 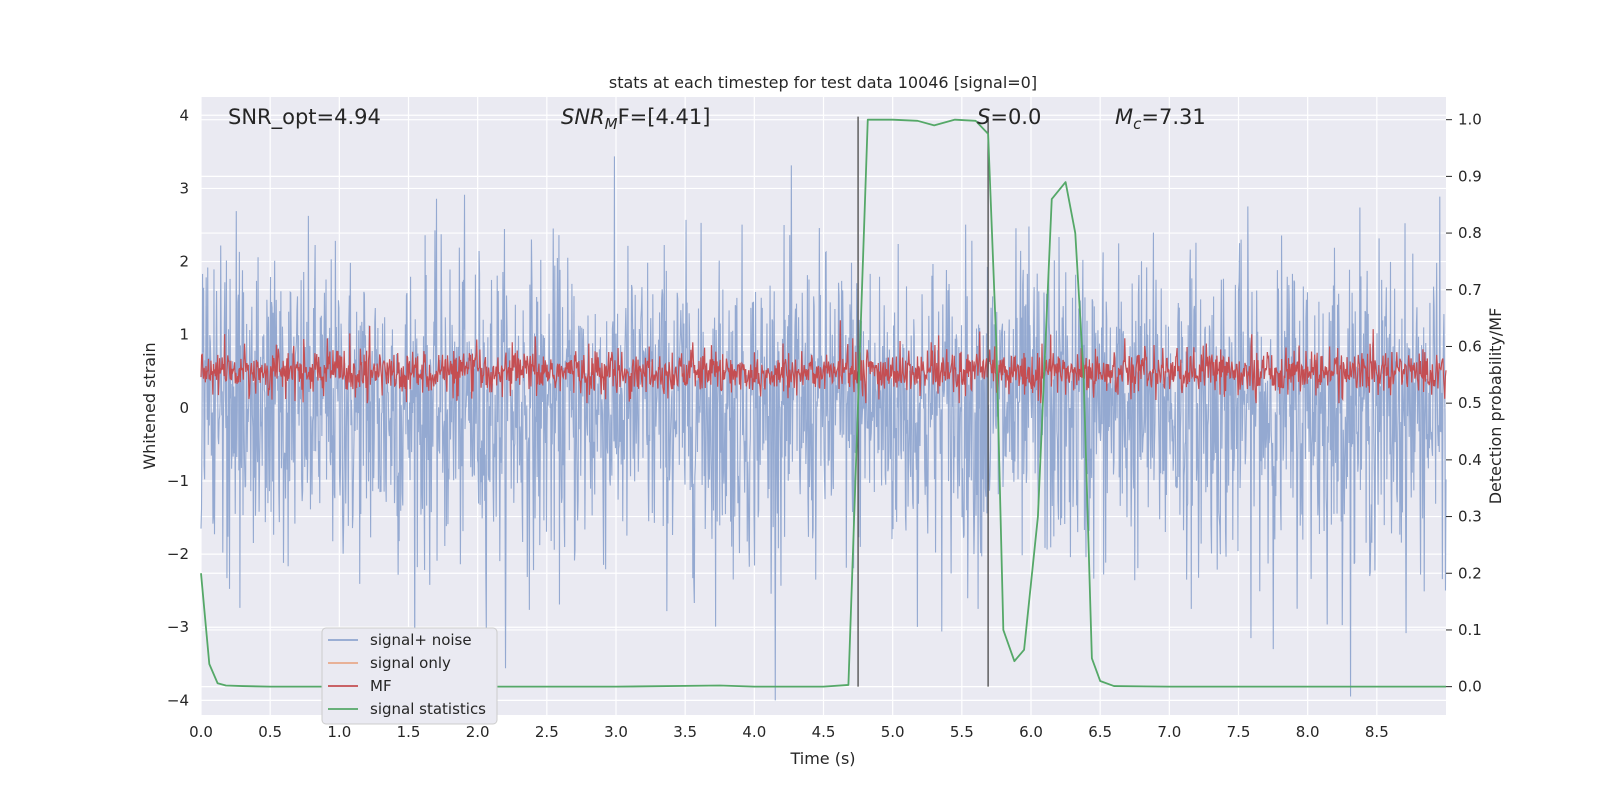 What do you see at coordinates (1239, 732) in the screenshot?
I see `x-tick-label: 7.5` at bounding box center [1239, 732].